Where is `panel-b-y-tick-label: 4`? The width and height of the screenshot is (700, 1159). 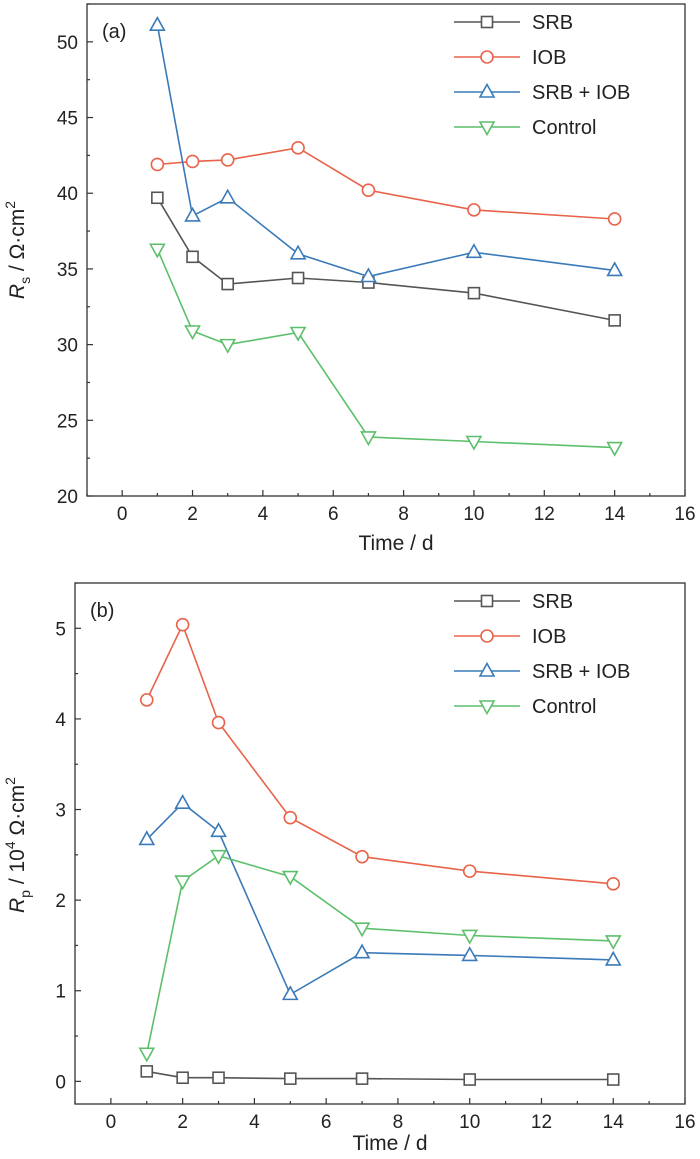
panel-b-y-tick-label: 4 is located at coordinates (60, 720).